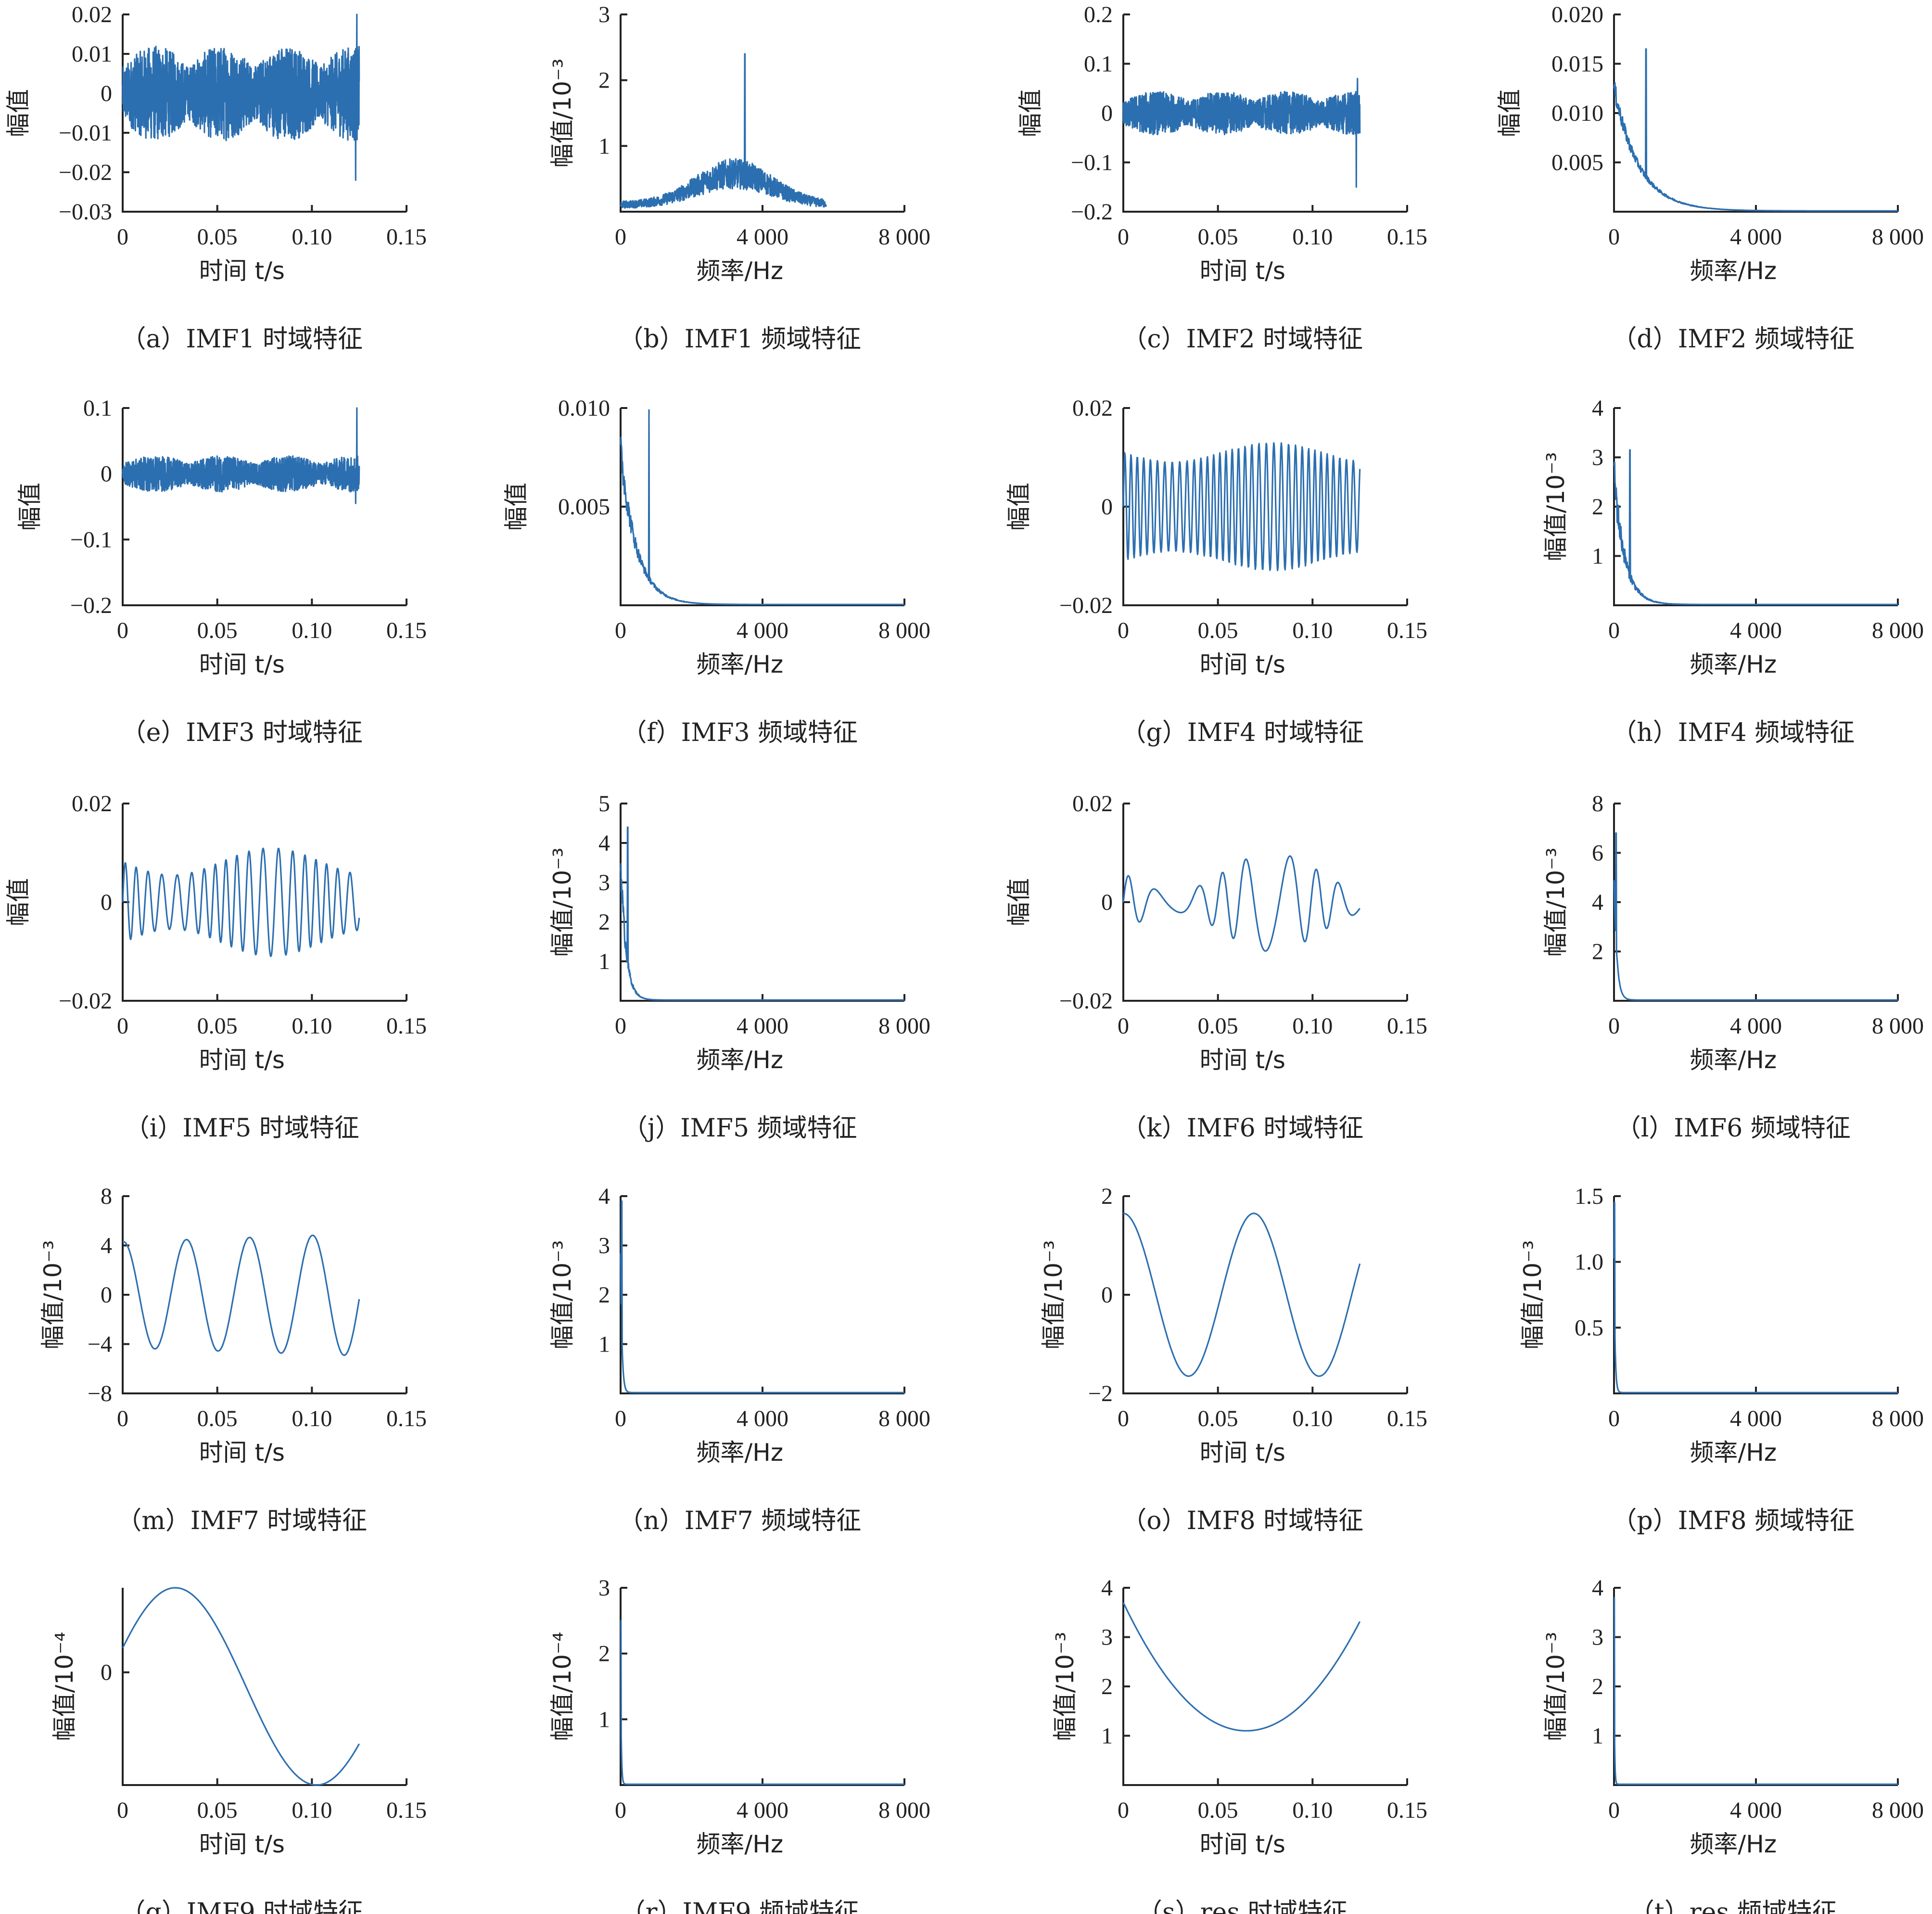 The height and width of the screenshot is (1914, 1932). Describe the element at coordinates (241, 1686) in the screenshot. I see `series-line-q` at that location.